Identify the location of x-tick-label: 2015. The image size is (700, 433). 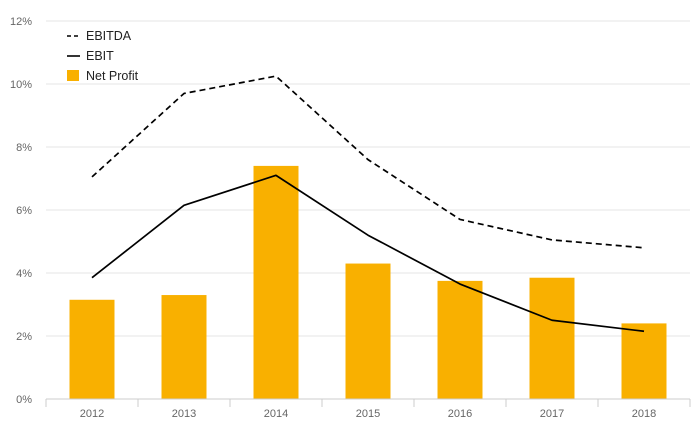
(368, 414).